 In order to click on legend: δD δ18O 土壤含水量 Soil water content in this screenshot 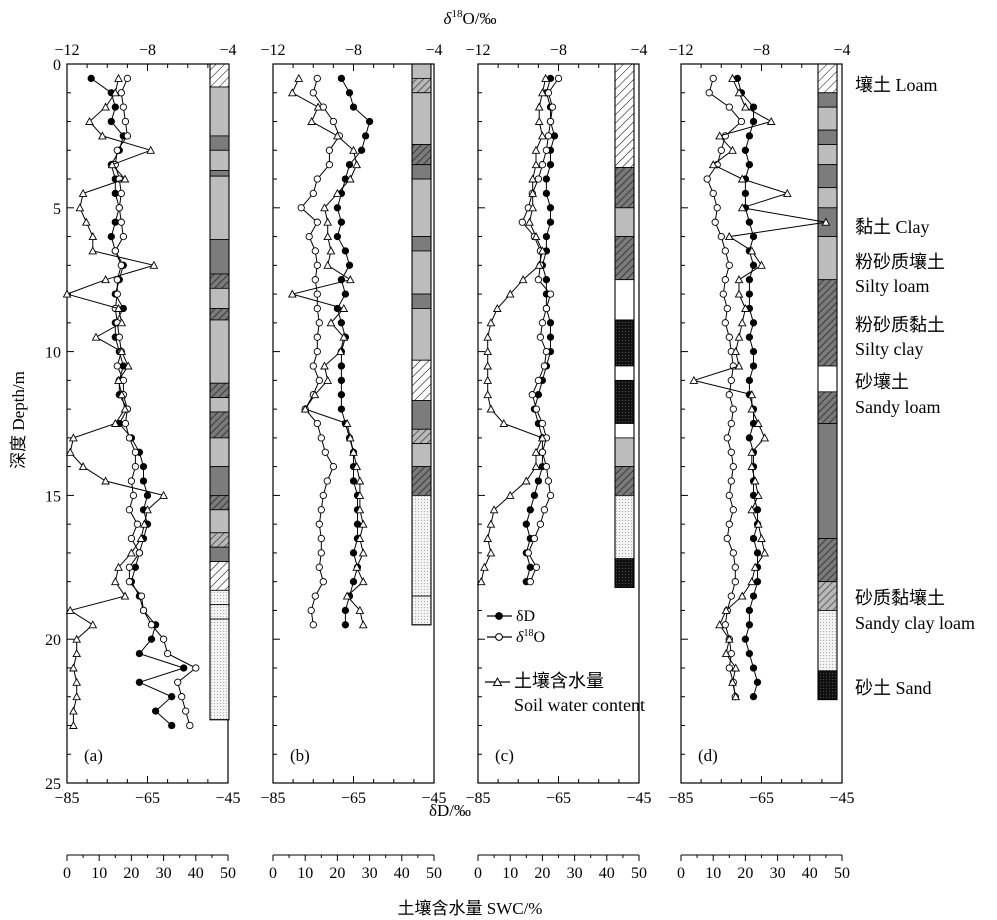, I will do `click(565, 661)`.